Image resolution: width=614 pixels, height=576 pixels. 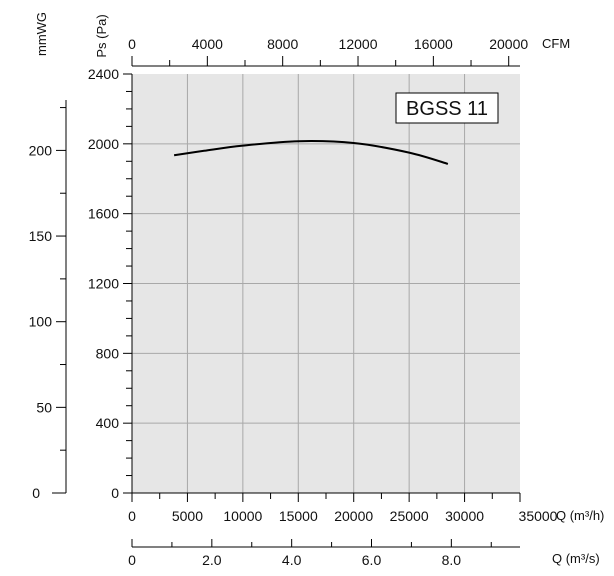 I want to click on bottom-axis-tick-label: 4.0, so click(x=292, y=560).